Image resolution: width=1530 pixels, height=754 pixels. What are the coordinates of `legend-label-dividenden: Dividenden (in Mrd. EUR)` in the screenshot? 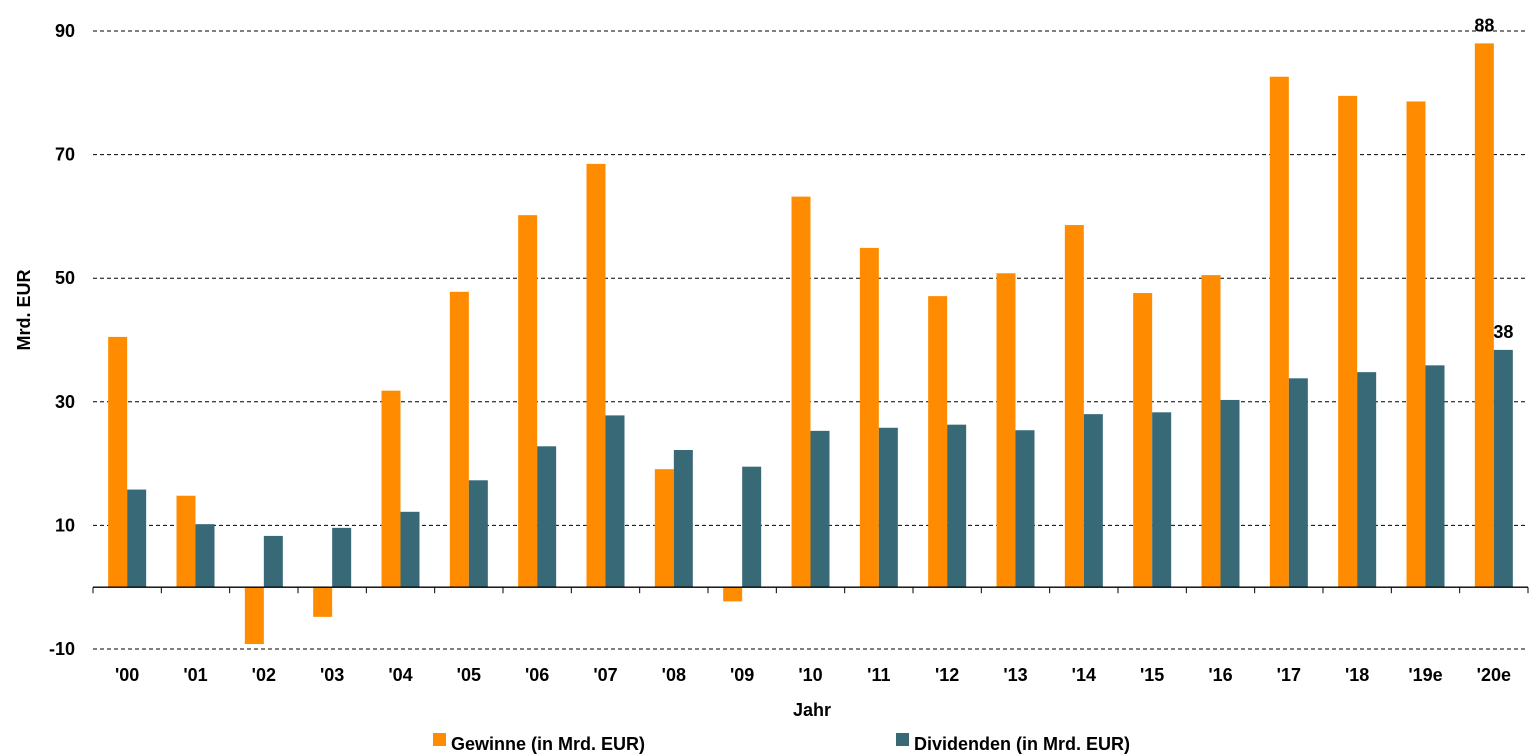 It's located at (1022, 744).